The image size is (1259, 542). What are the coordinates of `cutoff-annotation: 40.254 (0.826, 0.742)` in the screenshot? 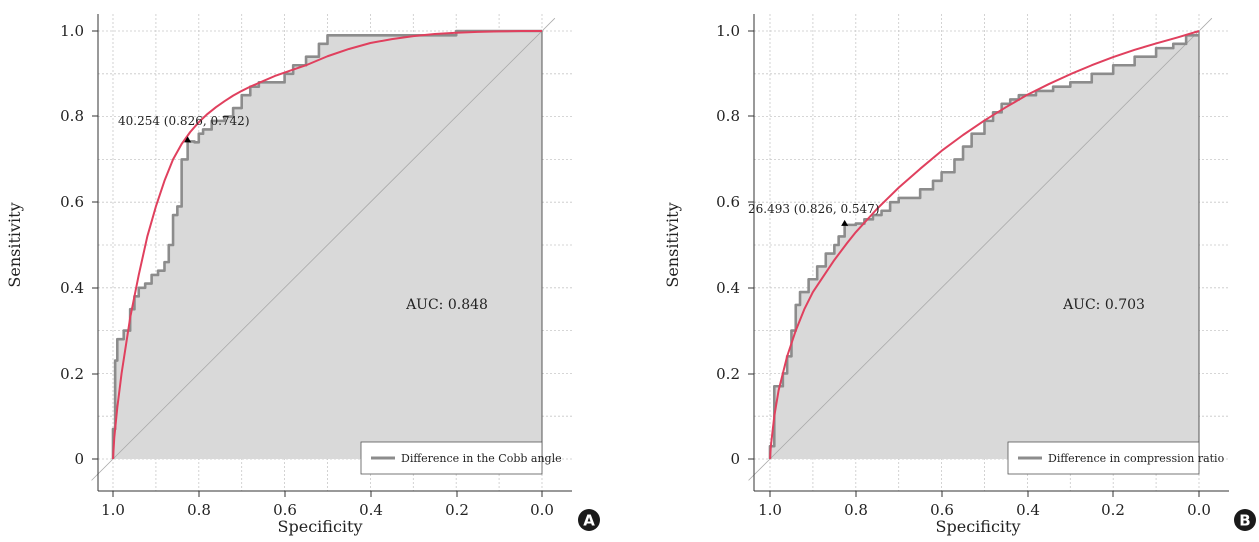 It's located at (184, 121).